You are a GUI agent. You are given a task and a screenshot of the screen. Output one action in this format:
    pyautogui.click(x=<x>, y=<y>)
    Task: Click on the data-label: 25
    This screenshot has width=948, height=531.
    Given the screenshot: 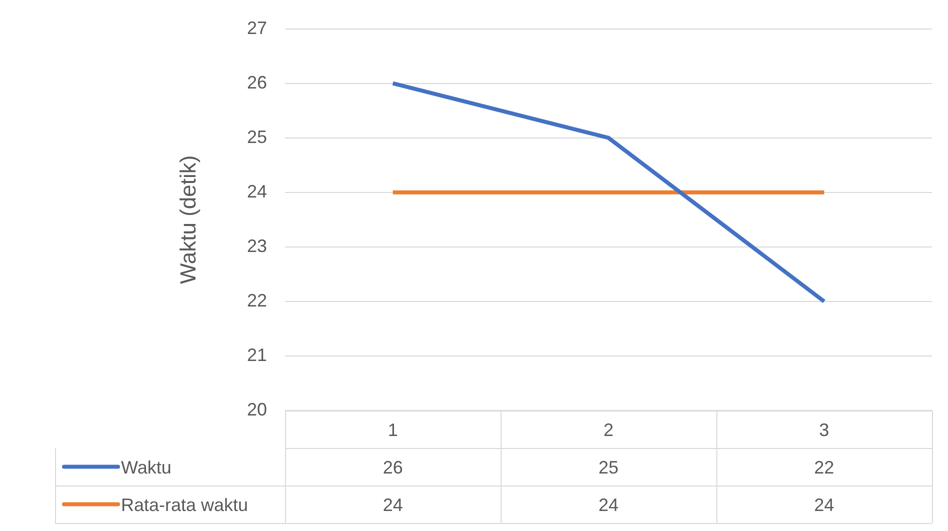 What is the action you would take?
    pyautogui.click(x=608, y=468)
    